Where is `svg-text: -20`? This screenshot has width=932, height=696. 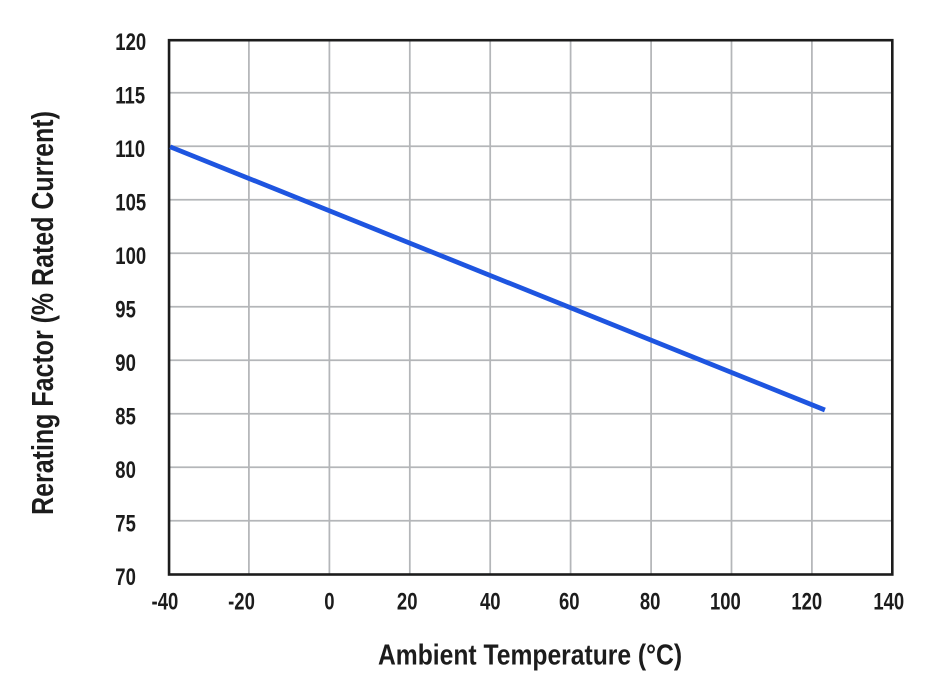
svg-text: -20 is located at coordinates (241, 601).